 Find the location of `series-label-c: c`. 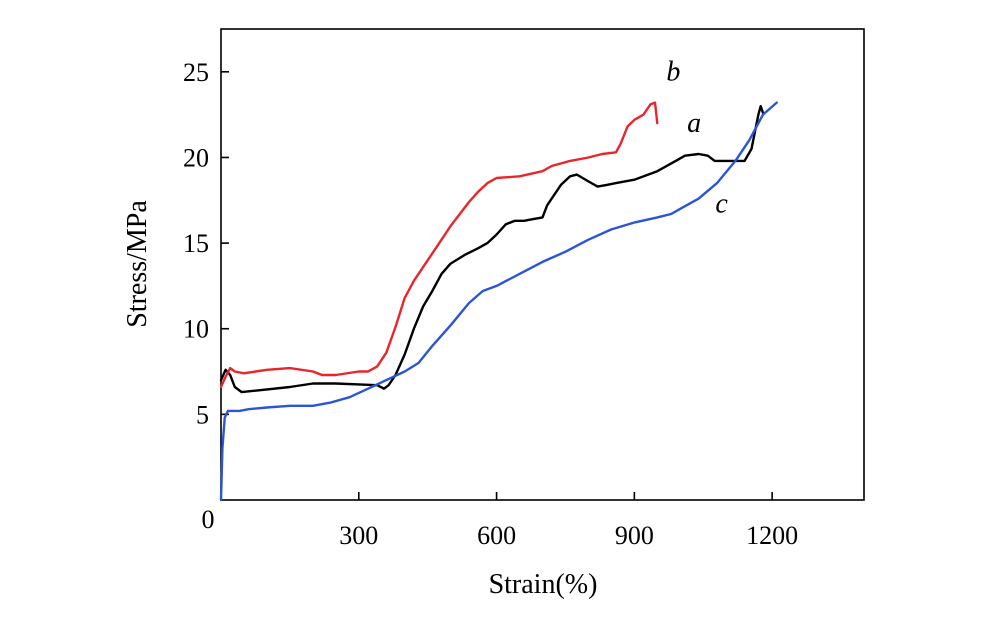

series-label-c: c is located at coordinates (721, 203).